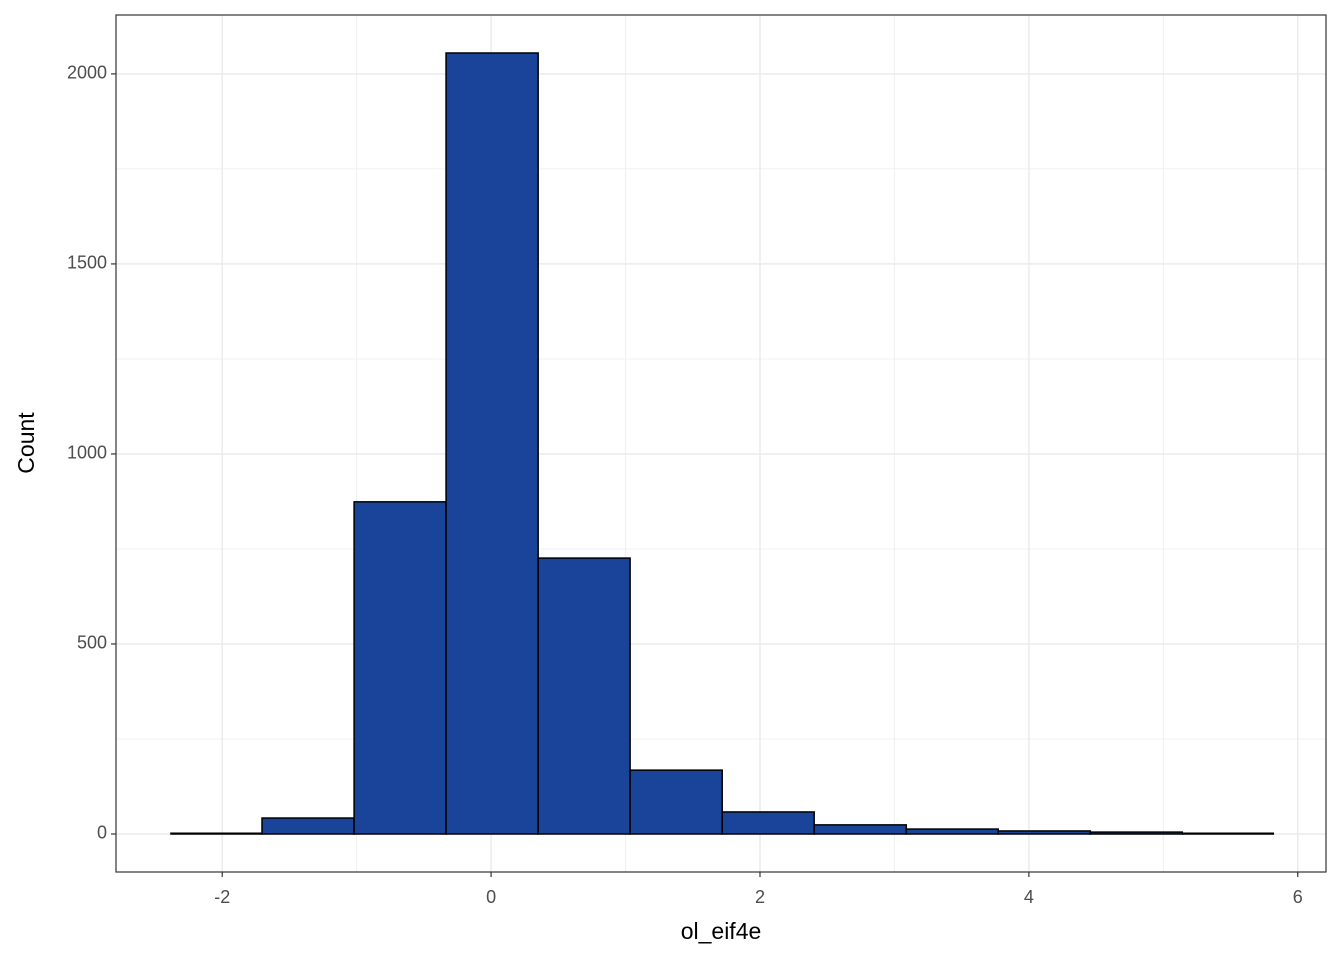 Image resolution: width=1344 pixels, height=960 pixels. What do you see at coordinates (1298, 897) in the screenshot?
I see `x-tick-label: 6` at bounding box center [1298, 897].